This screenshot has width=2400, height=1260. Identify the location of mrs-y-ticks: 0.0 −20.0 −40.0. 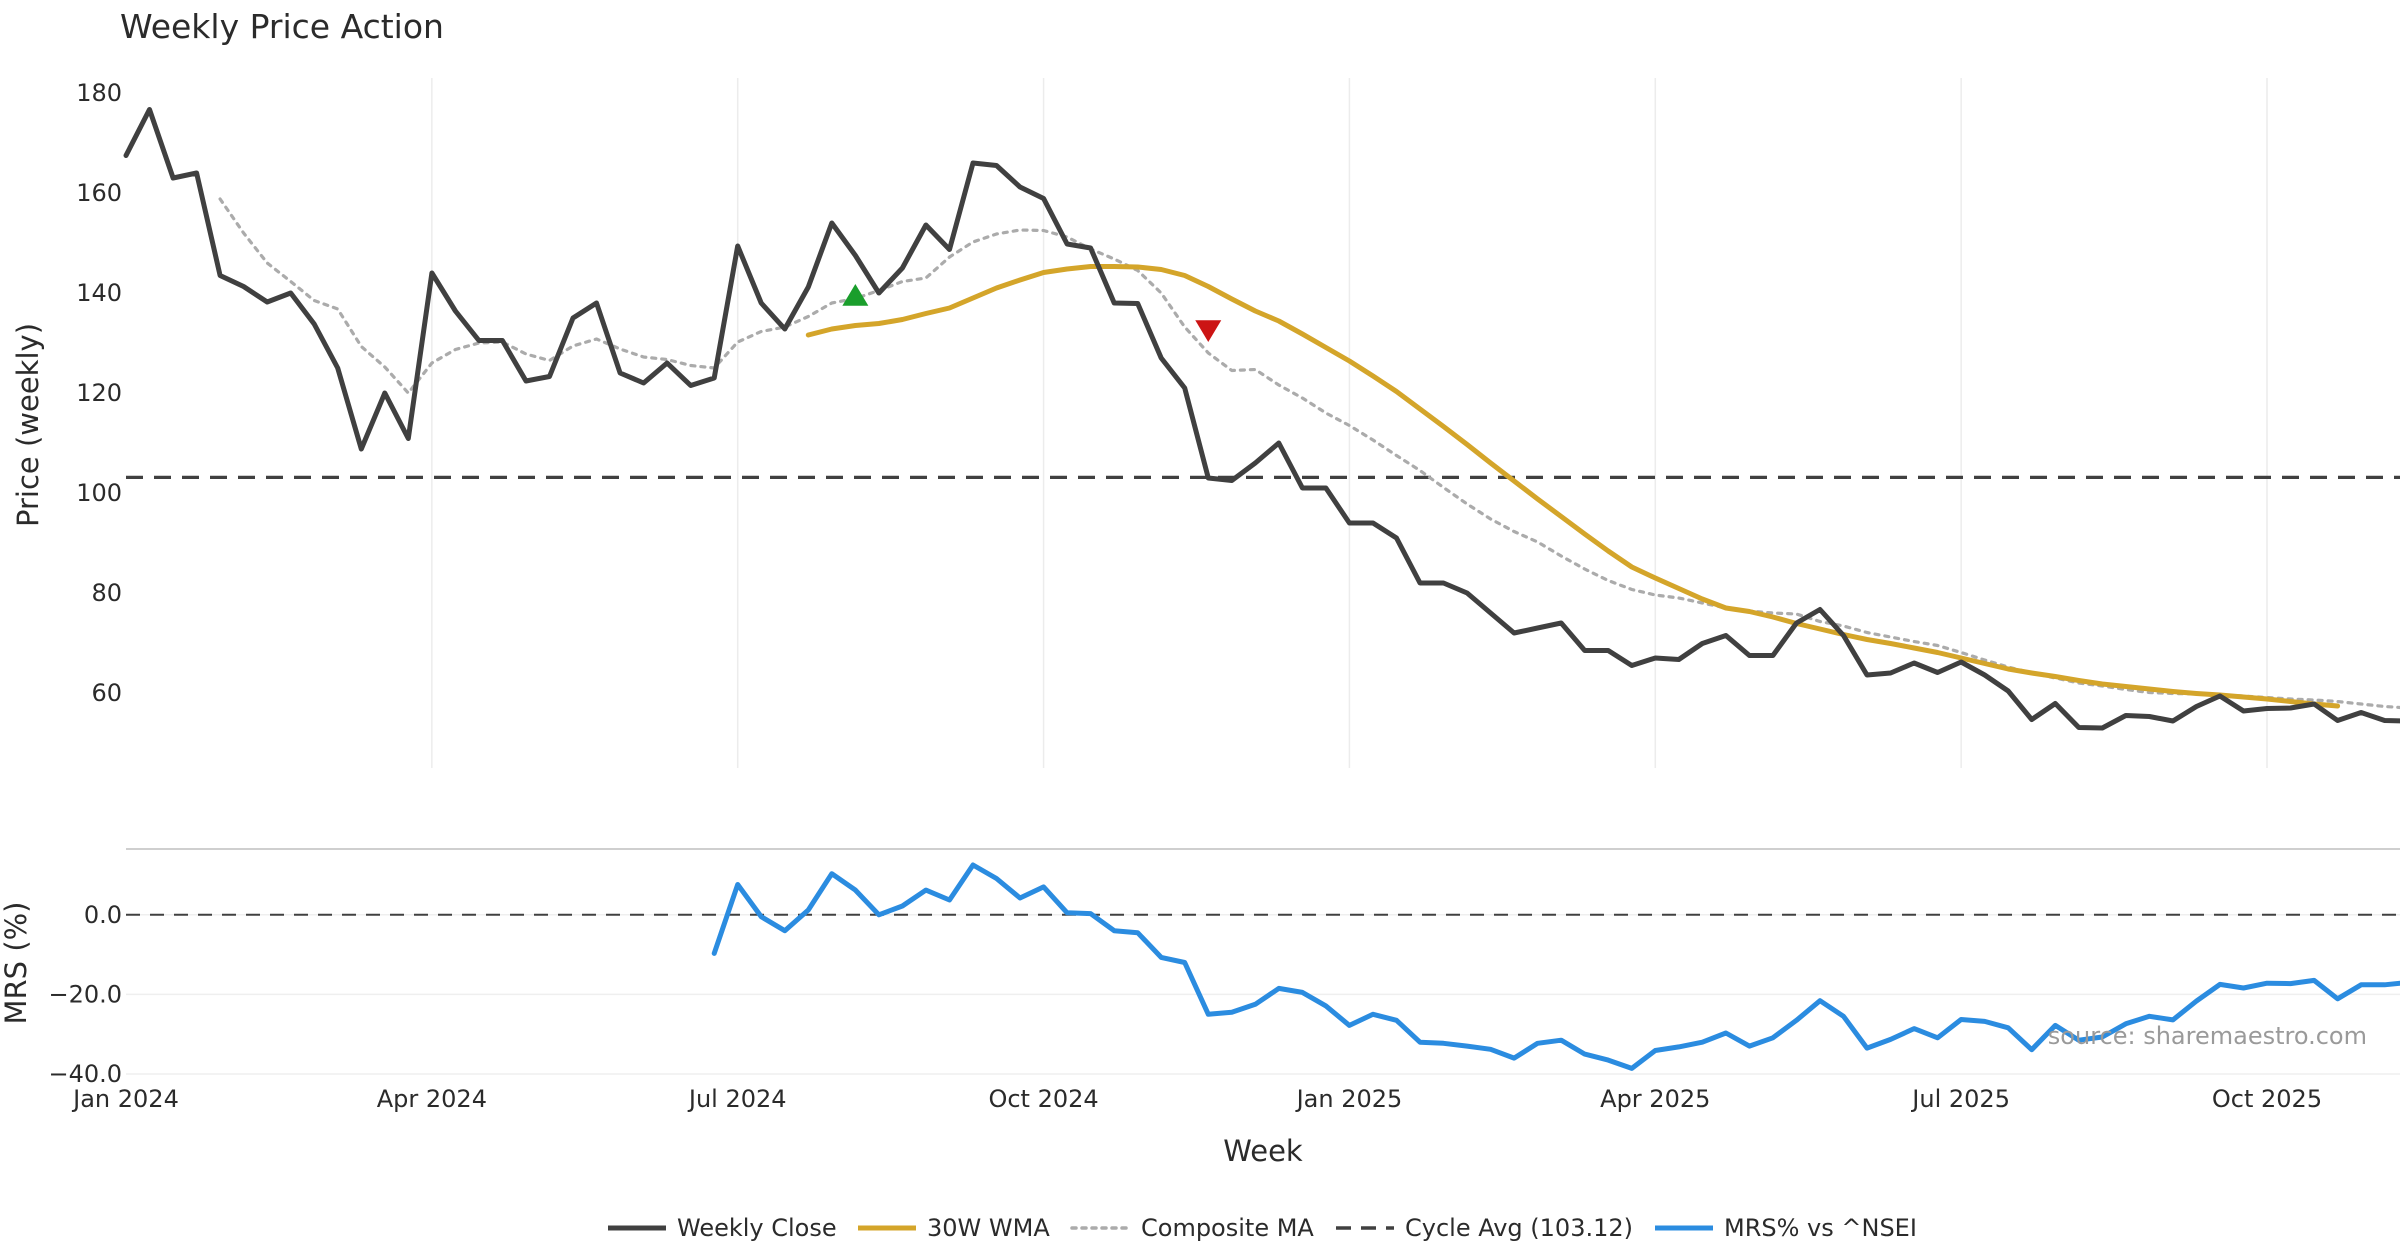
(85, 994).